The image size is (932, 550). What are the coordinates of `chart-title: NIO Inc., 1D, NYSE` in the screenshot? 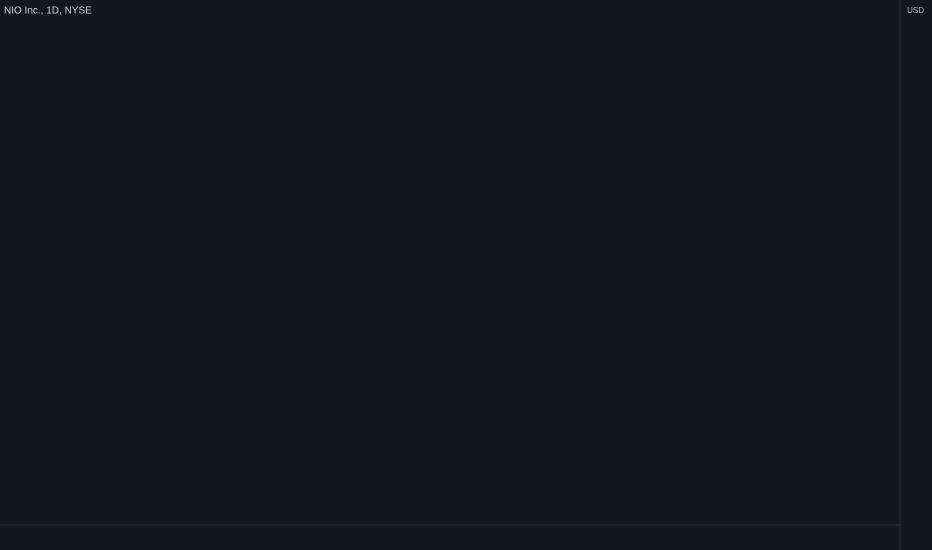 It's located at (48, 11).